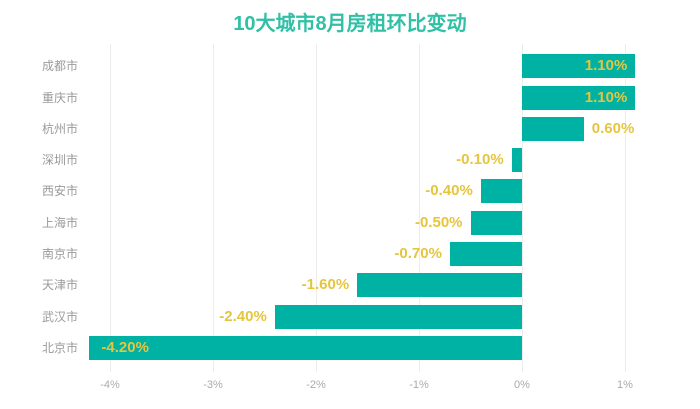 This screenshot has height=409, width=700. Describe the element at coordinates (213, 385) in the screenshot. I see `x-tick-label: -3%` at that location.